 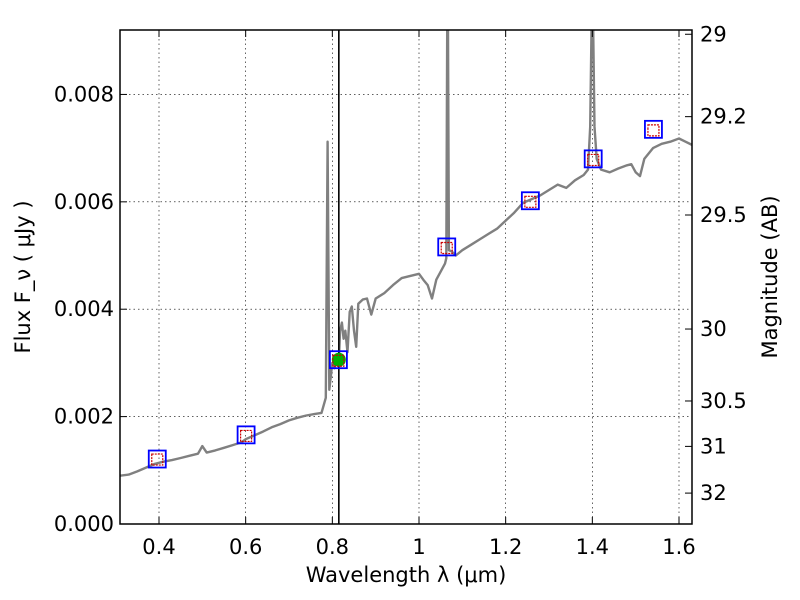 What do you see at coordinates (406, 575) in the screenshot?
I see `x-axis-label: Wavelength λ (μm)` at bounding box center [406, 575].